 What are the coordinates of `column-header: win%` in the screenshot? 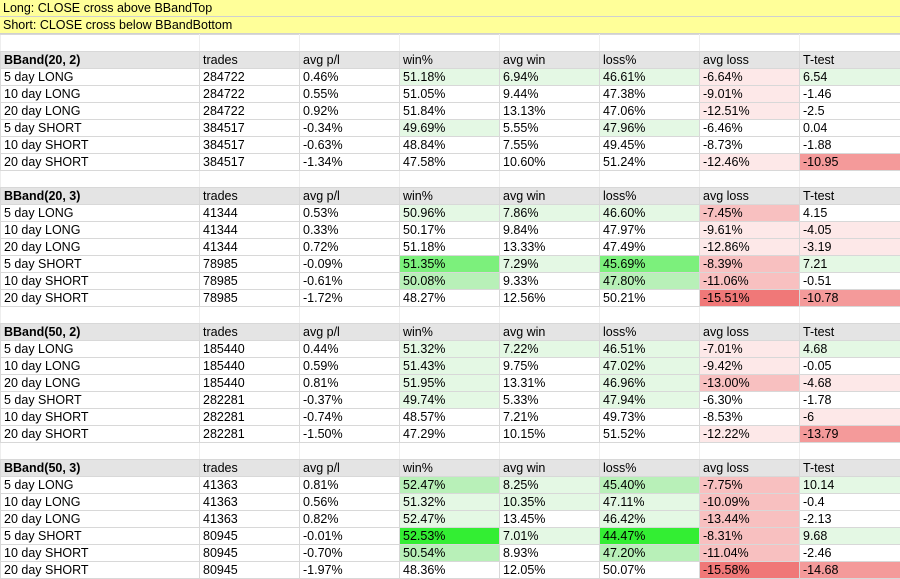 It's located at (449, 60).